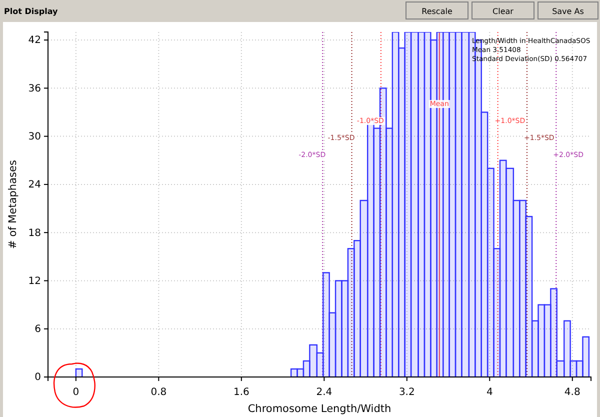  What do you see at coordinates (437, 11) in the screenshot?
I see `text: Rescale` at bounding box center [437, 11].